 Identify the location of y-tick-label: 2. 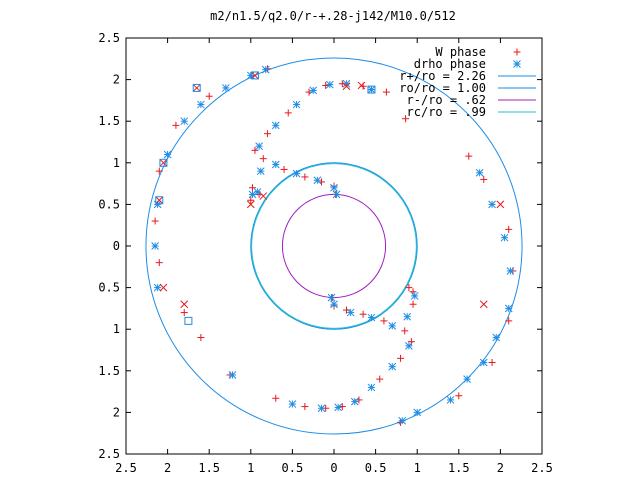
(116, 412).